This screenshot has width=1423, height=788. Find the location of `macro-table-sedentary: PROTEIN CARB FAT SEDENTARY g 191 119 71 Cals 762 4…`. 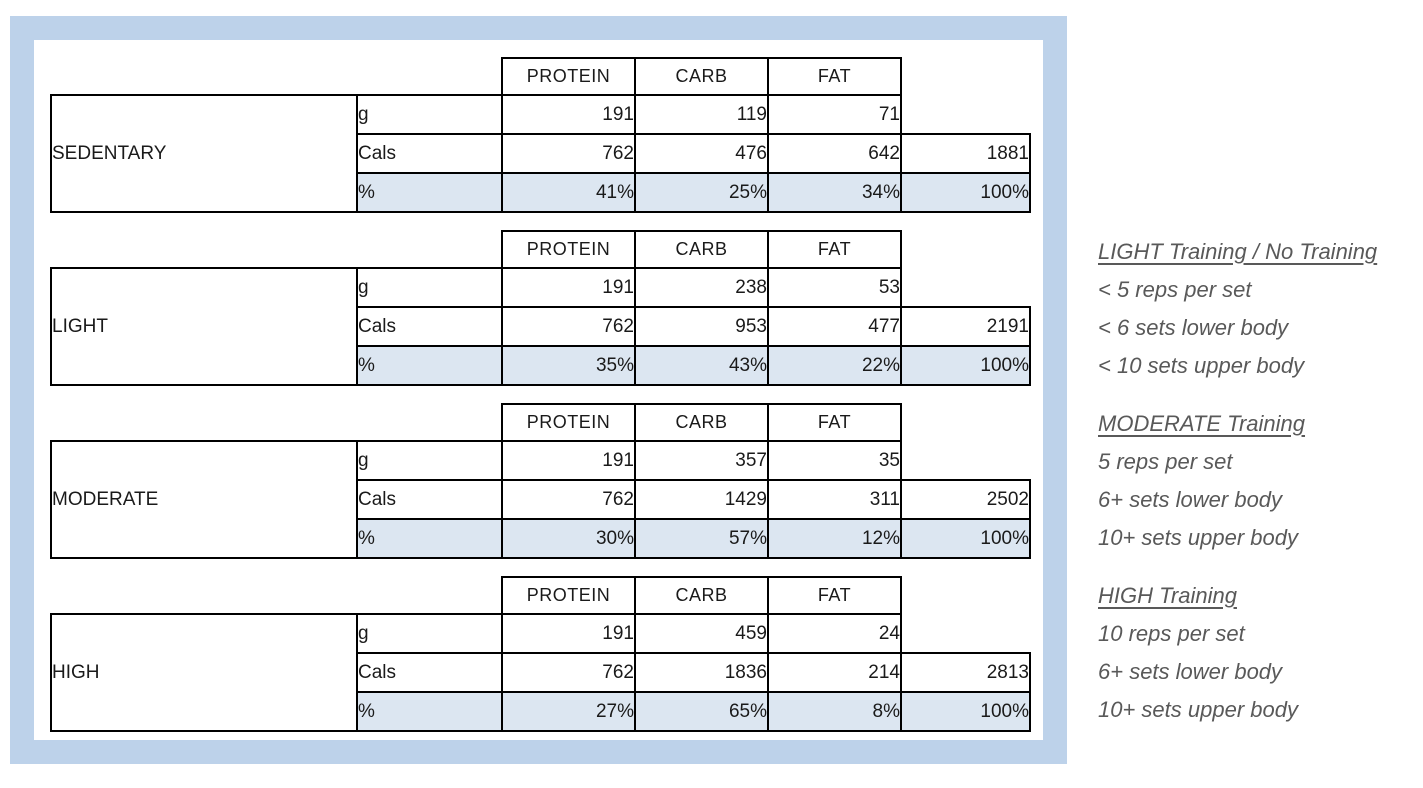

macro-table-sedentary: PROTEIN CARB FAT SEDENTARY g 191 119 71 Cals 762 4… is located at coordinates (540, 135).